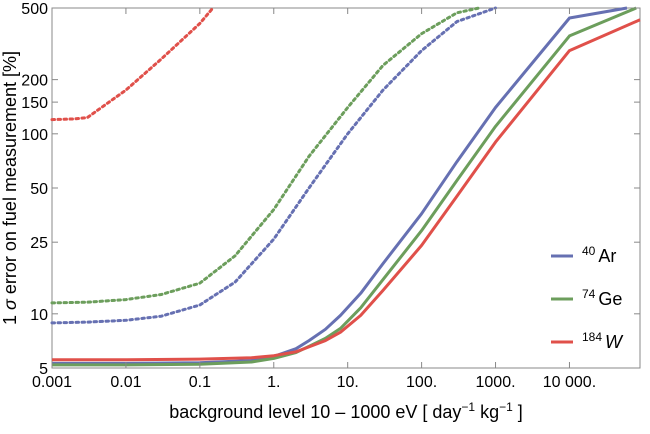  What do you see at coordinates (496, 382) in the screenshot?
I see `x-tick-label: 1000.` at bounding box center [496, 382].